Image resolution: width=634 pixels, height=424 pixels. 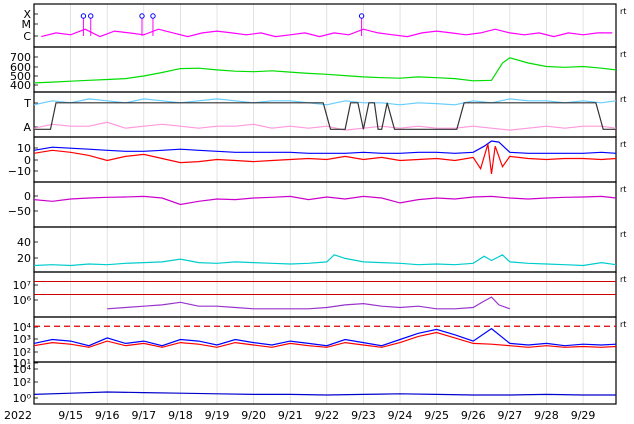 I want to click on x-tick-label: 9/25, so click(x=436, y=415).